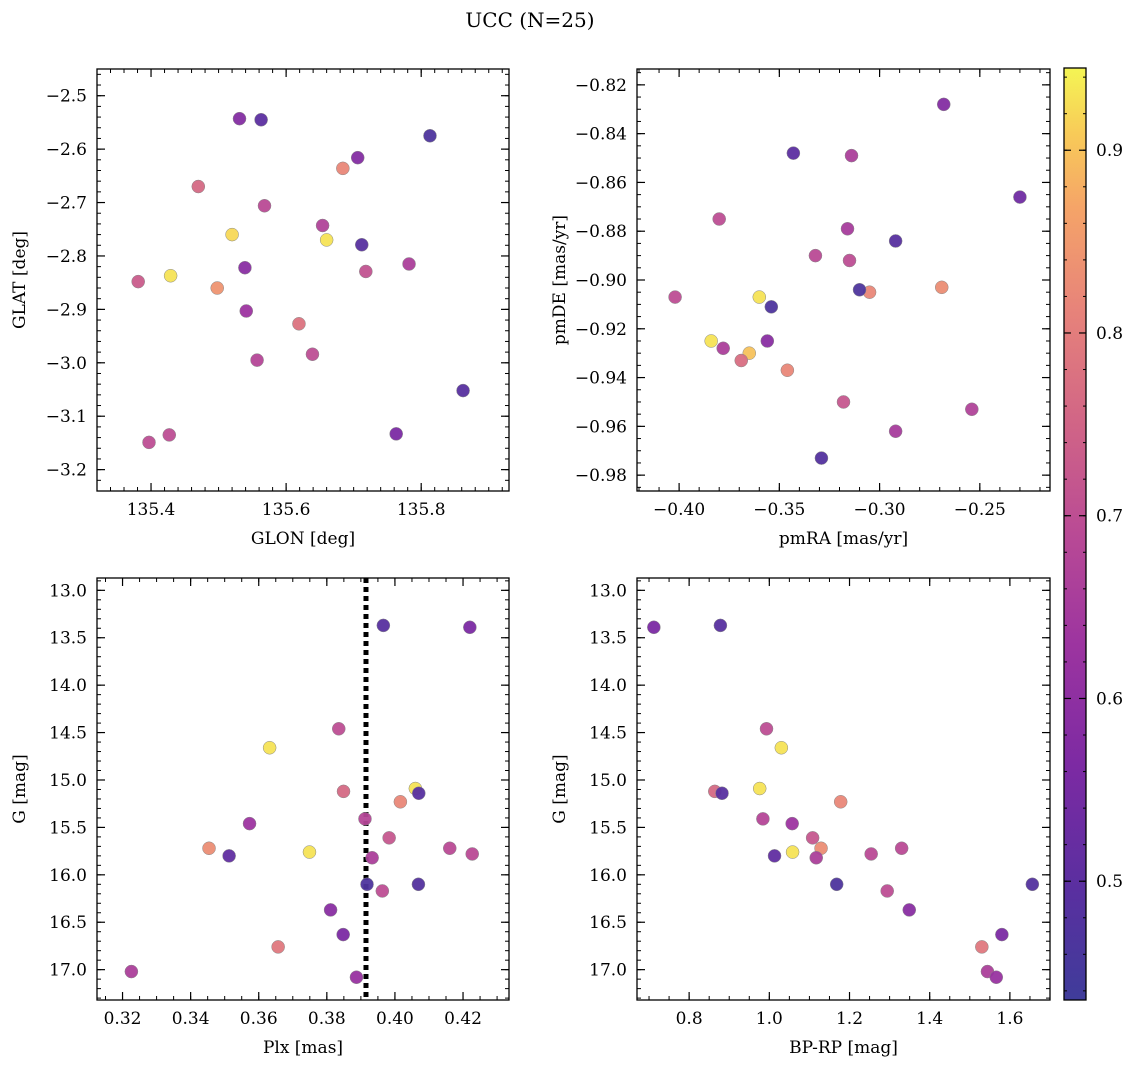  I want to click on x-tick-label: −0.25, so click(980, 510).